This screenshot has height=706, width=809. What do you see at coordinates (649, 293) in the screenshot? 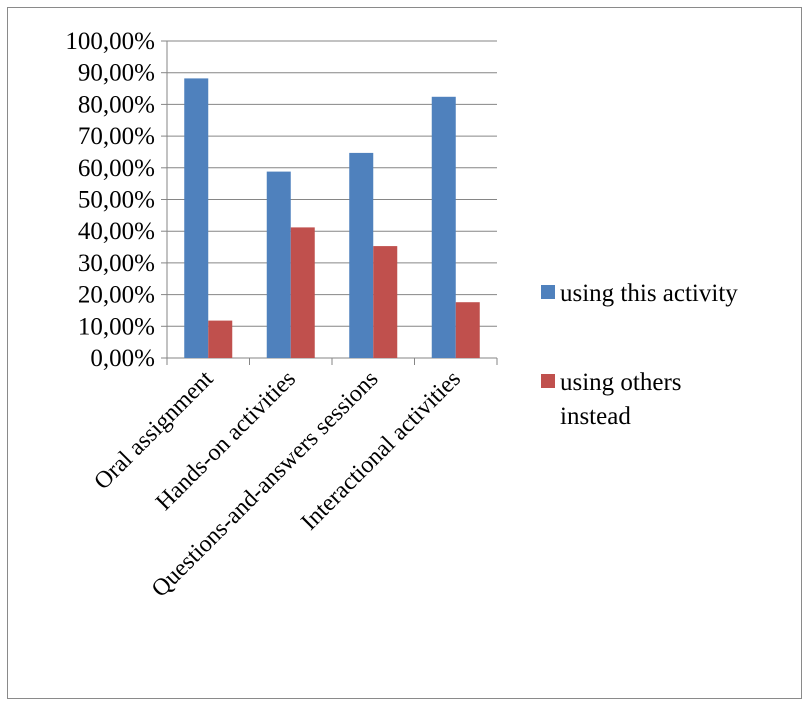
I see `legend-label: using this activity` at bounding box center [649, 293].